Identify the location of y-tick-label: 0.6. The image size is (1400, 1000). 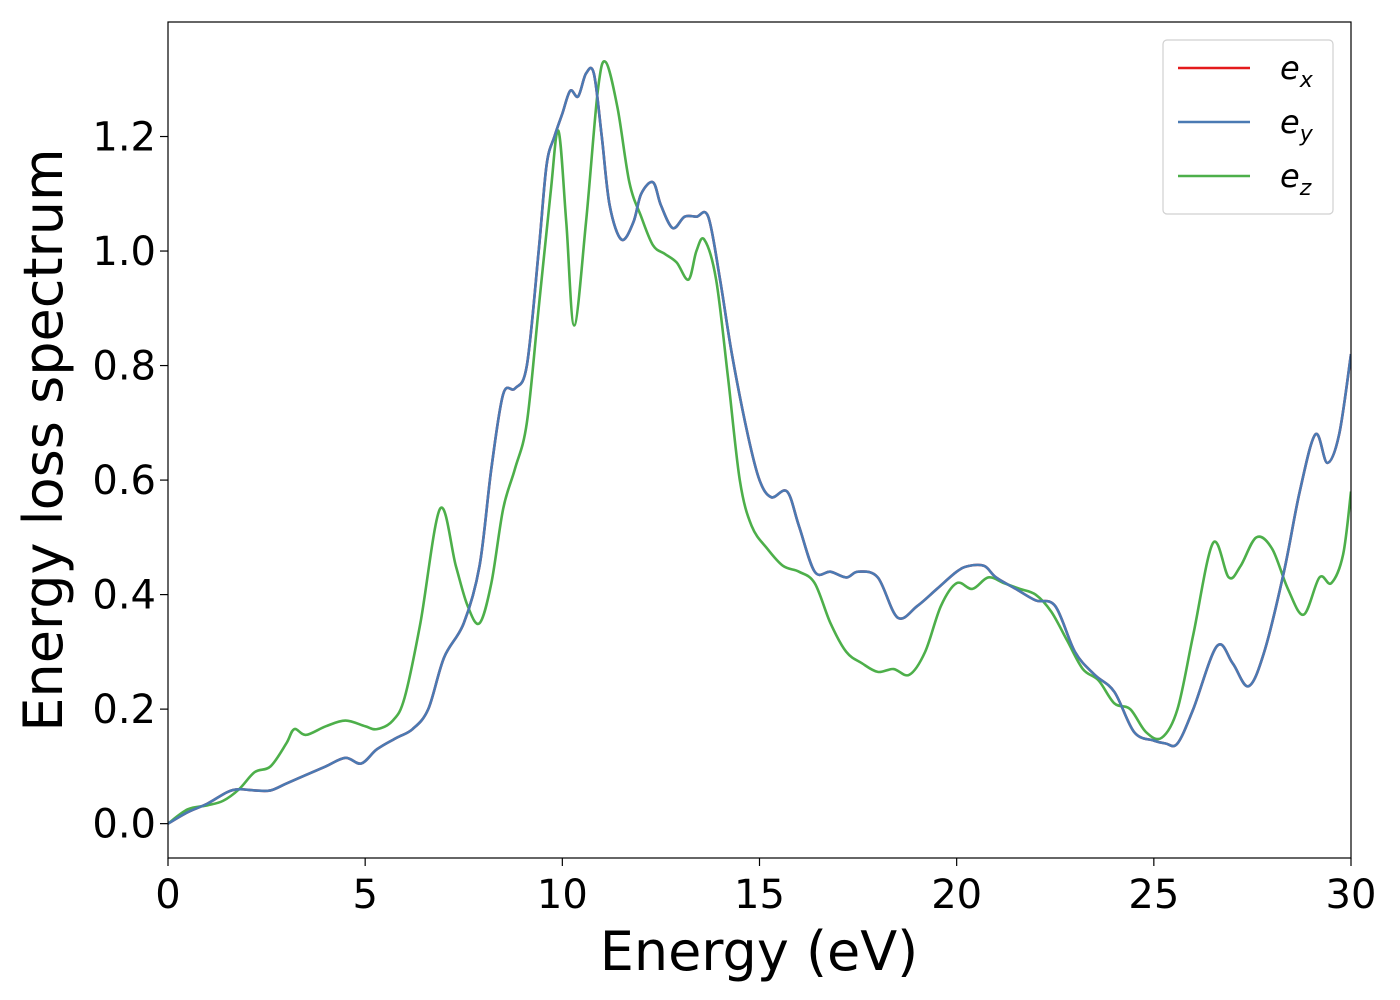
(124, 481).